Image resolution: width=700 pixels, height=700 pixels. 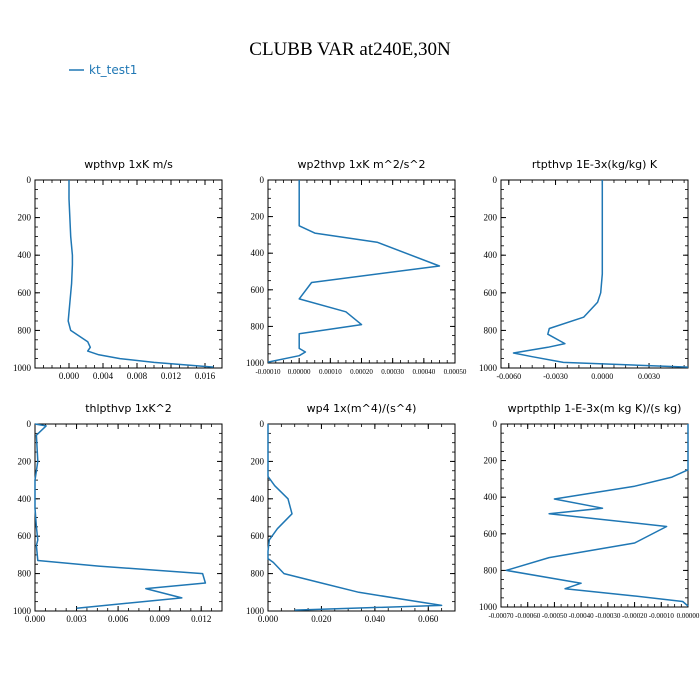 I want to click on panel-title: wp2thvp 1xK m^2/s^2, so click(x=361, y=164).